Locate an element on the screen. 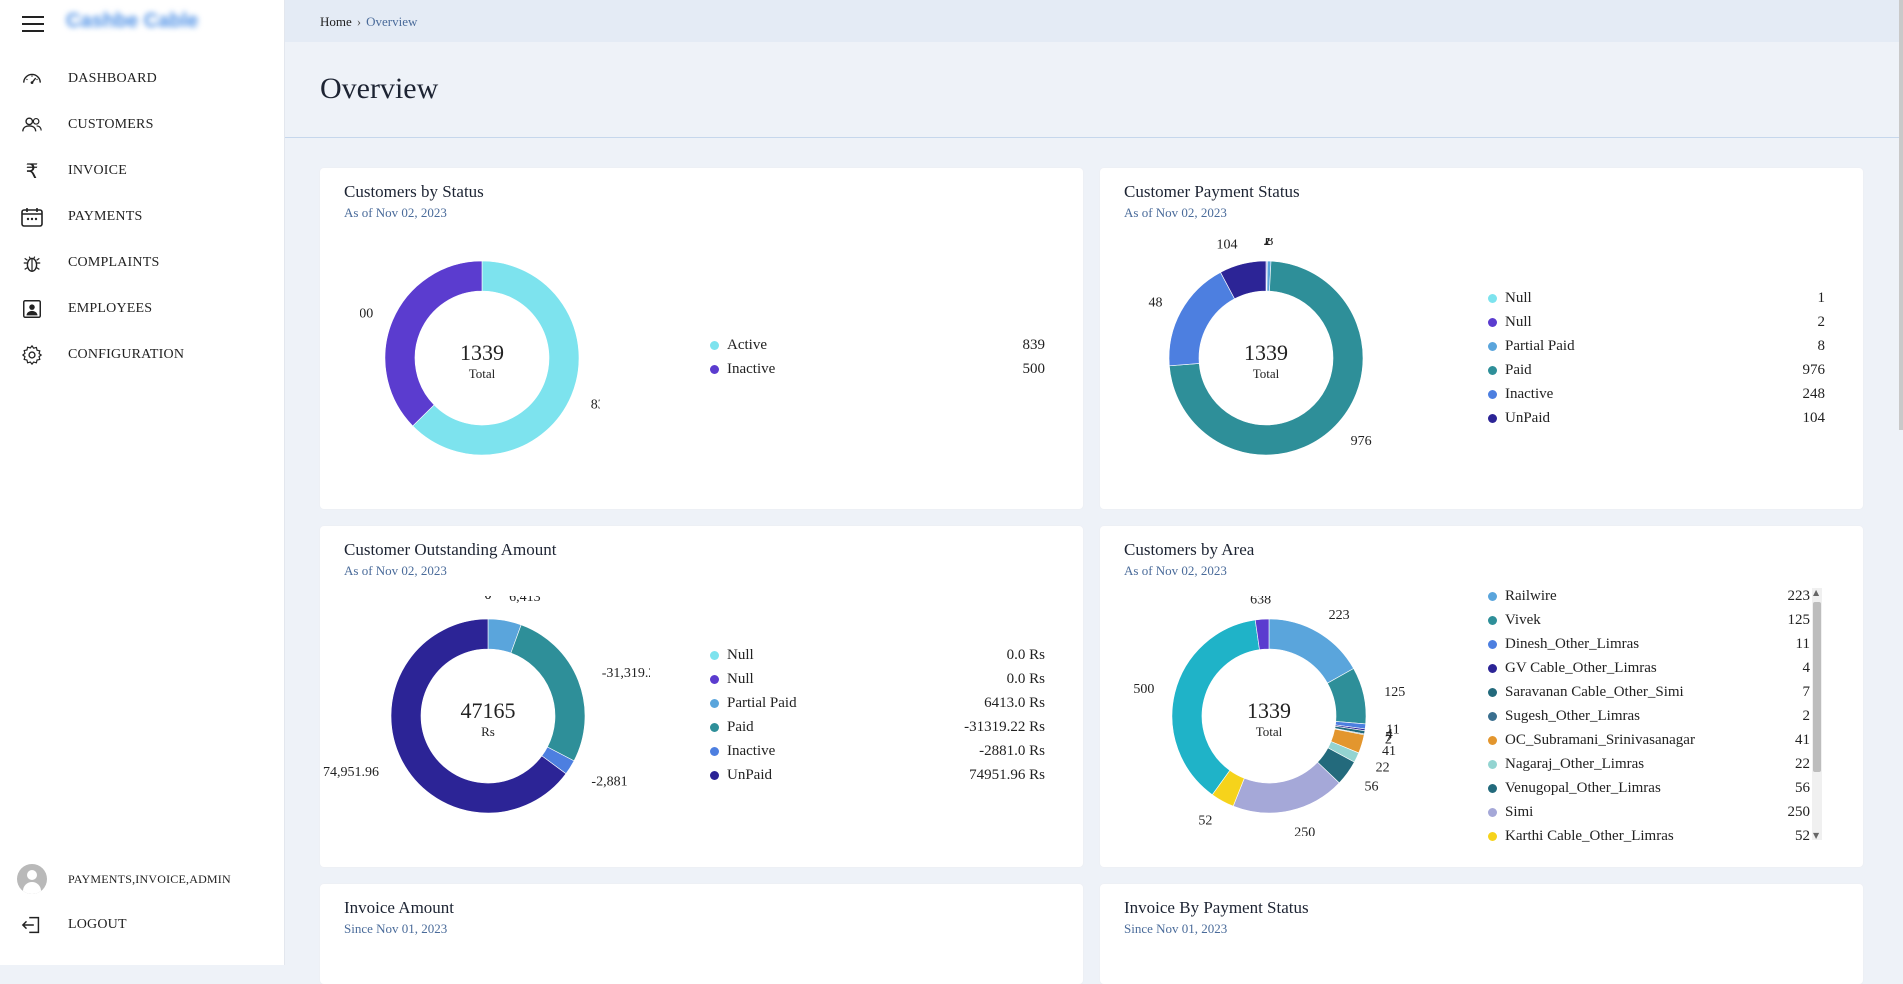 This screenshot has width=1903, height=984. legend-value: 7 is located at coordinates (1807, 692).